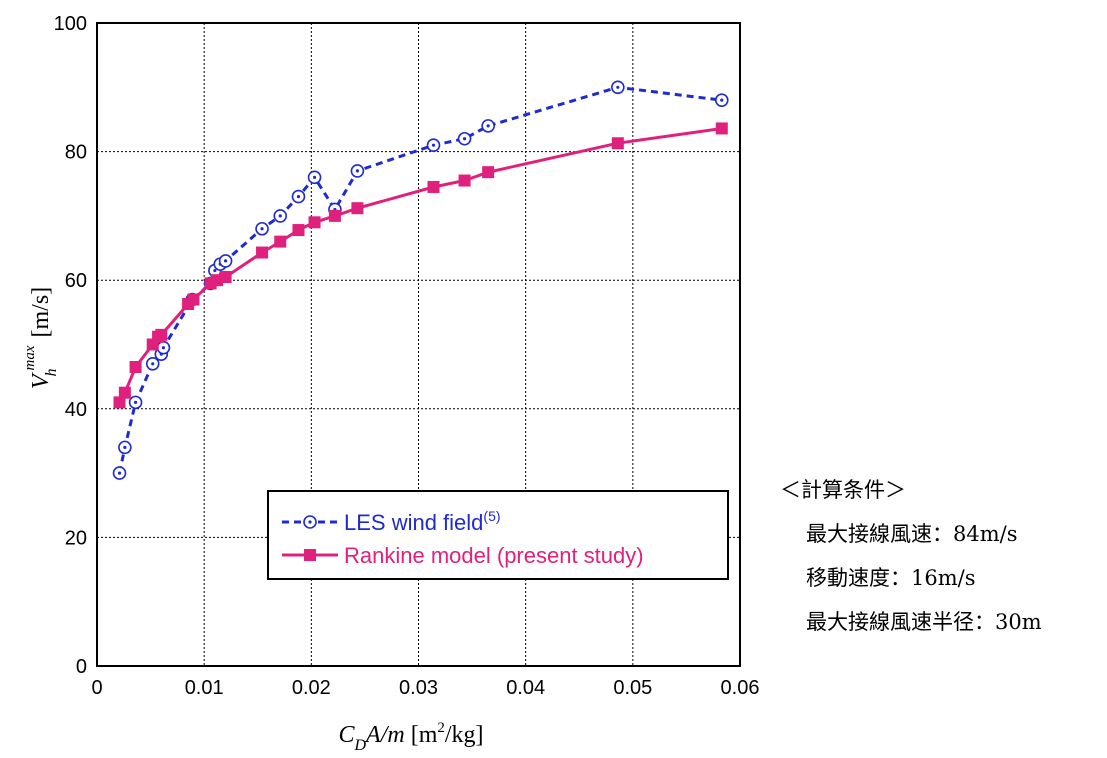  What do you see at coordinates (311, 688) in the screenshot?
I see `x-tick-label: 0.02` at bounding box center [311, 688].